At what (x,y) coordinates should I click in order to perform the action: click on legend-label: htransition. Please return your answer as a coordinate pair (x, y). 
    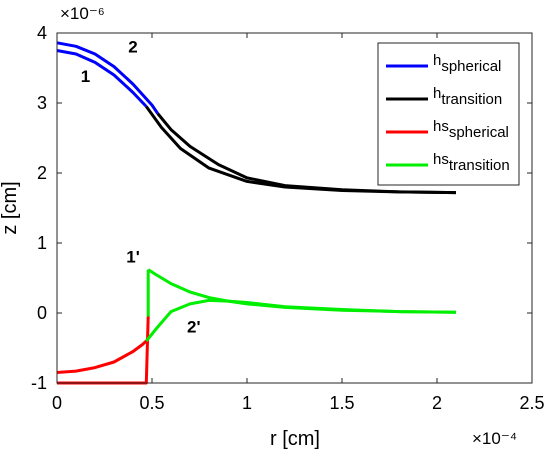
    Looking at the image, I should click on (467, 96).